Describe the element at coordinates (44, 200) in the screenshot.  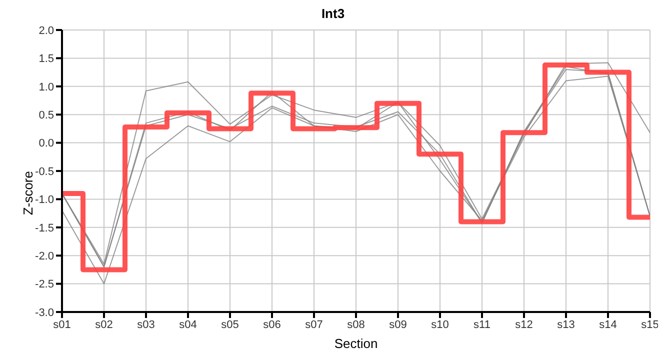
I see `y-tick-label: -1.0` at that location.